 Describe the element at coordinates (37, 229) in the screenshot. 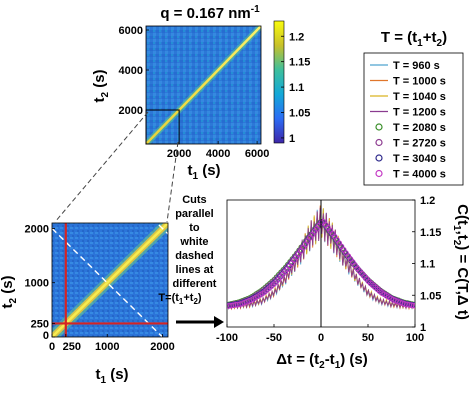

I see `zoom-heatmap-ytick: 2000` at that location.